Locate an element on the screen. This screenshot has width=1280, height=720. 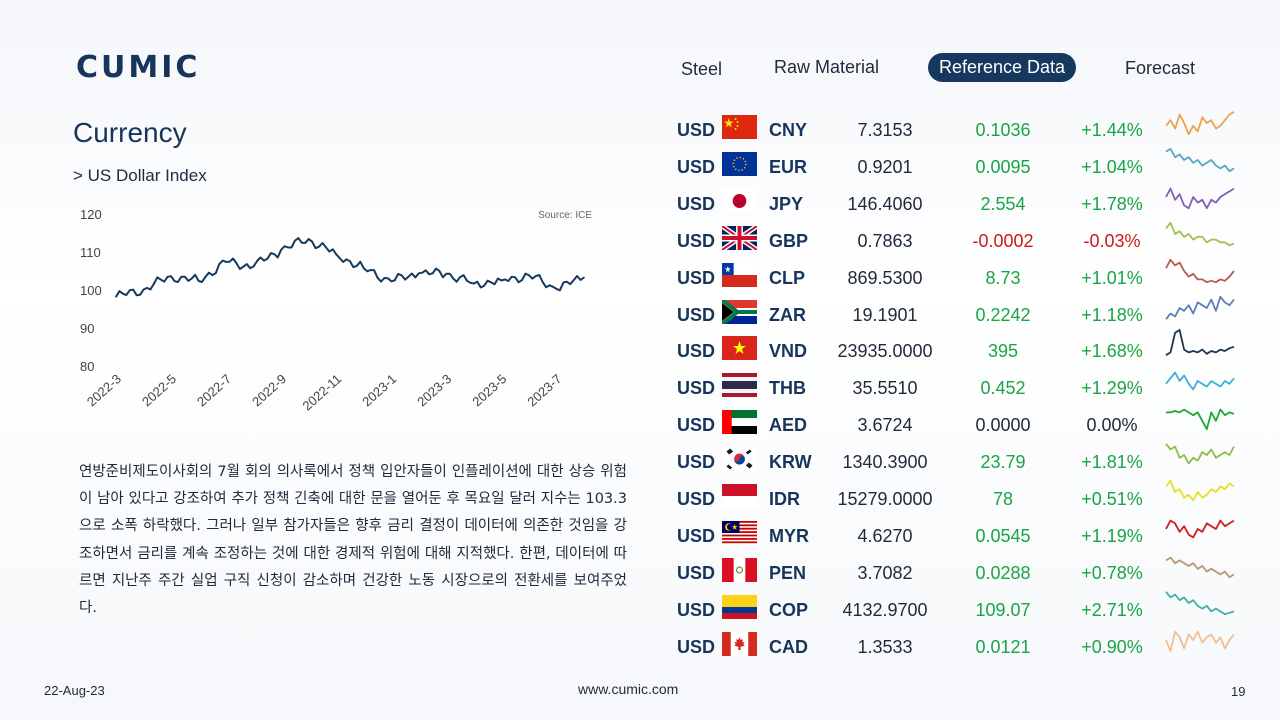
page-number: 19 is located at coordinates (1238, 691).